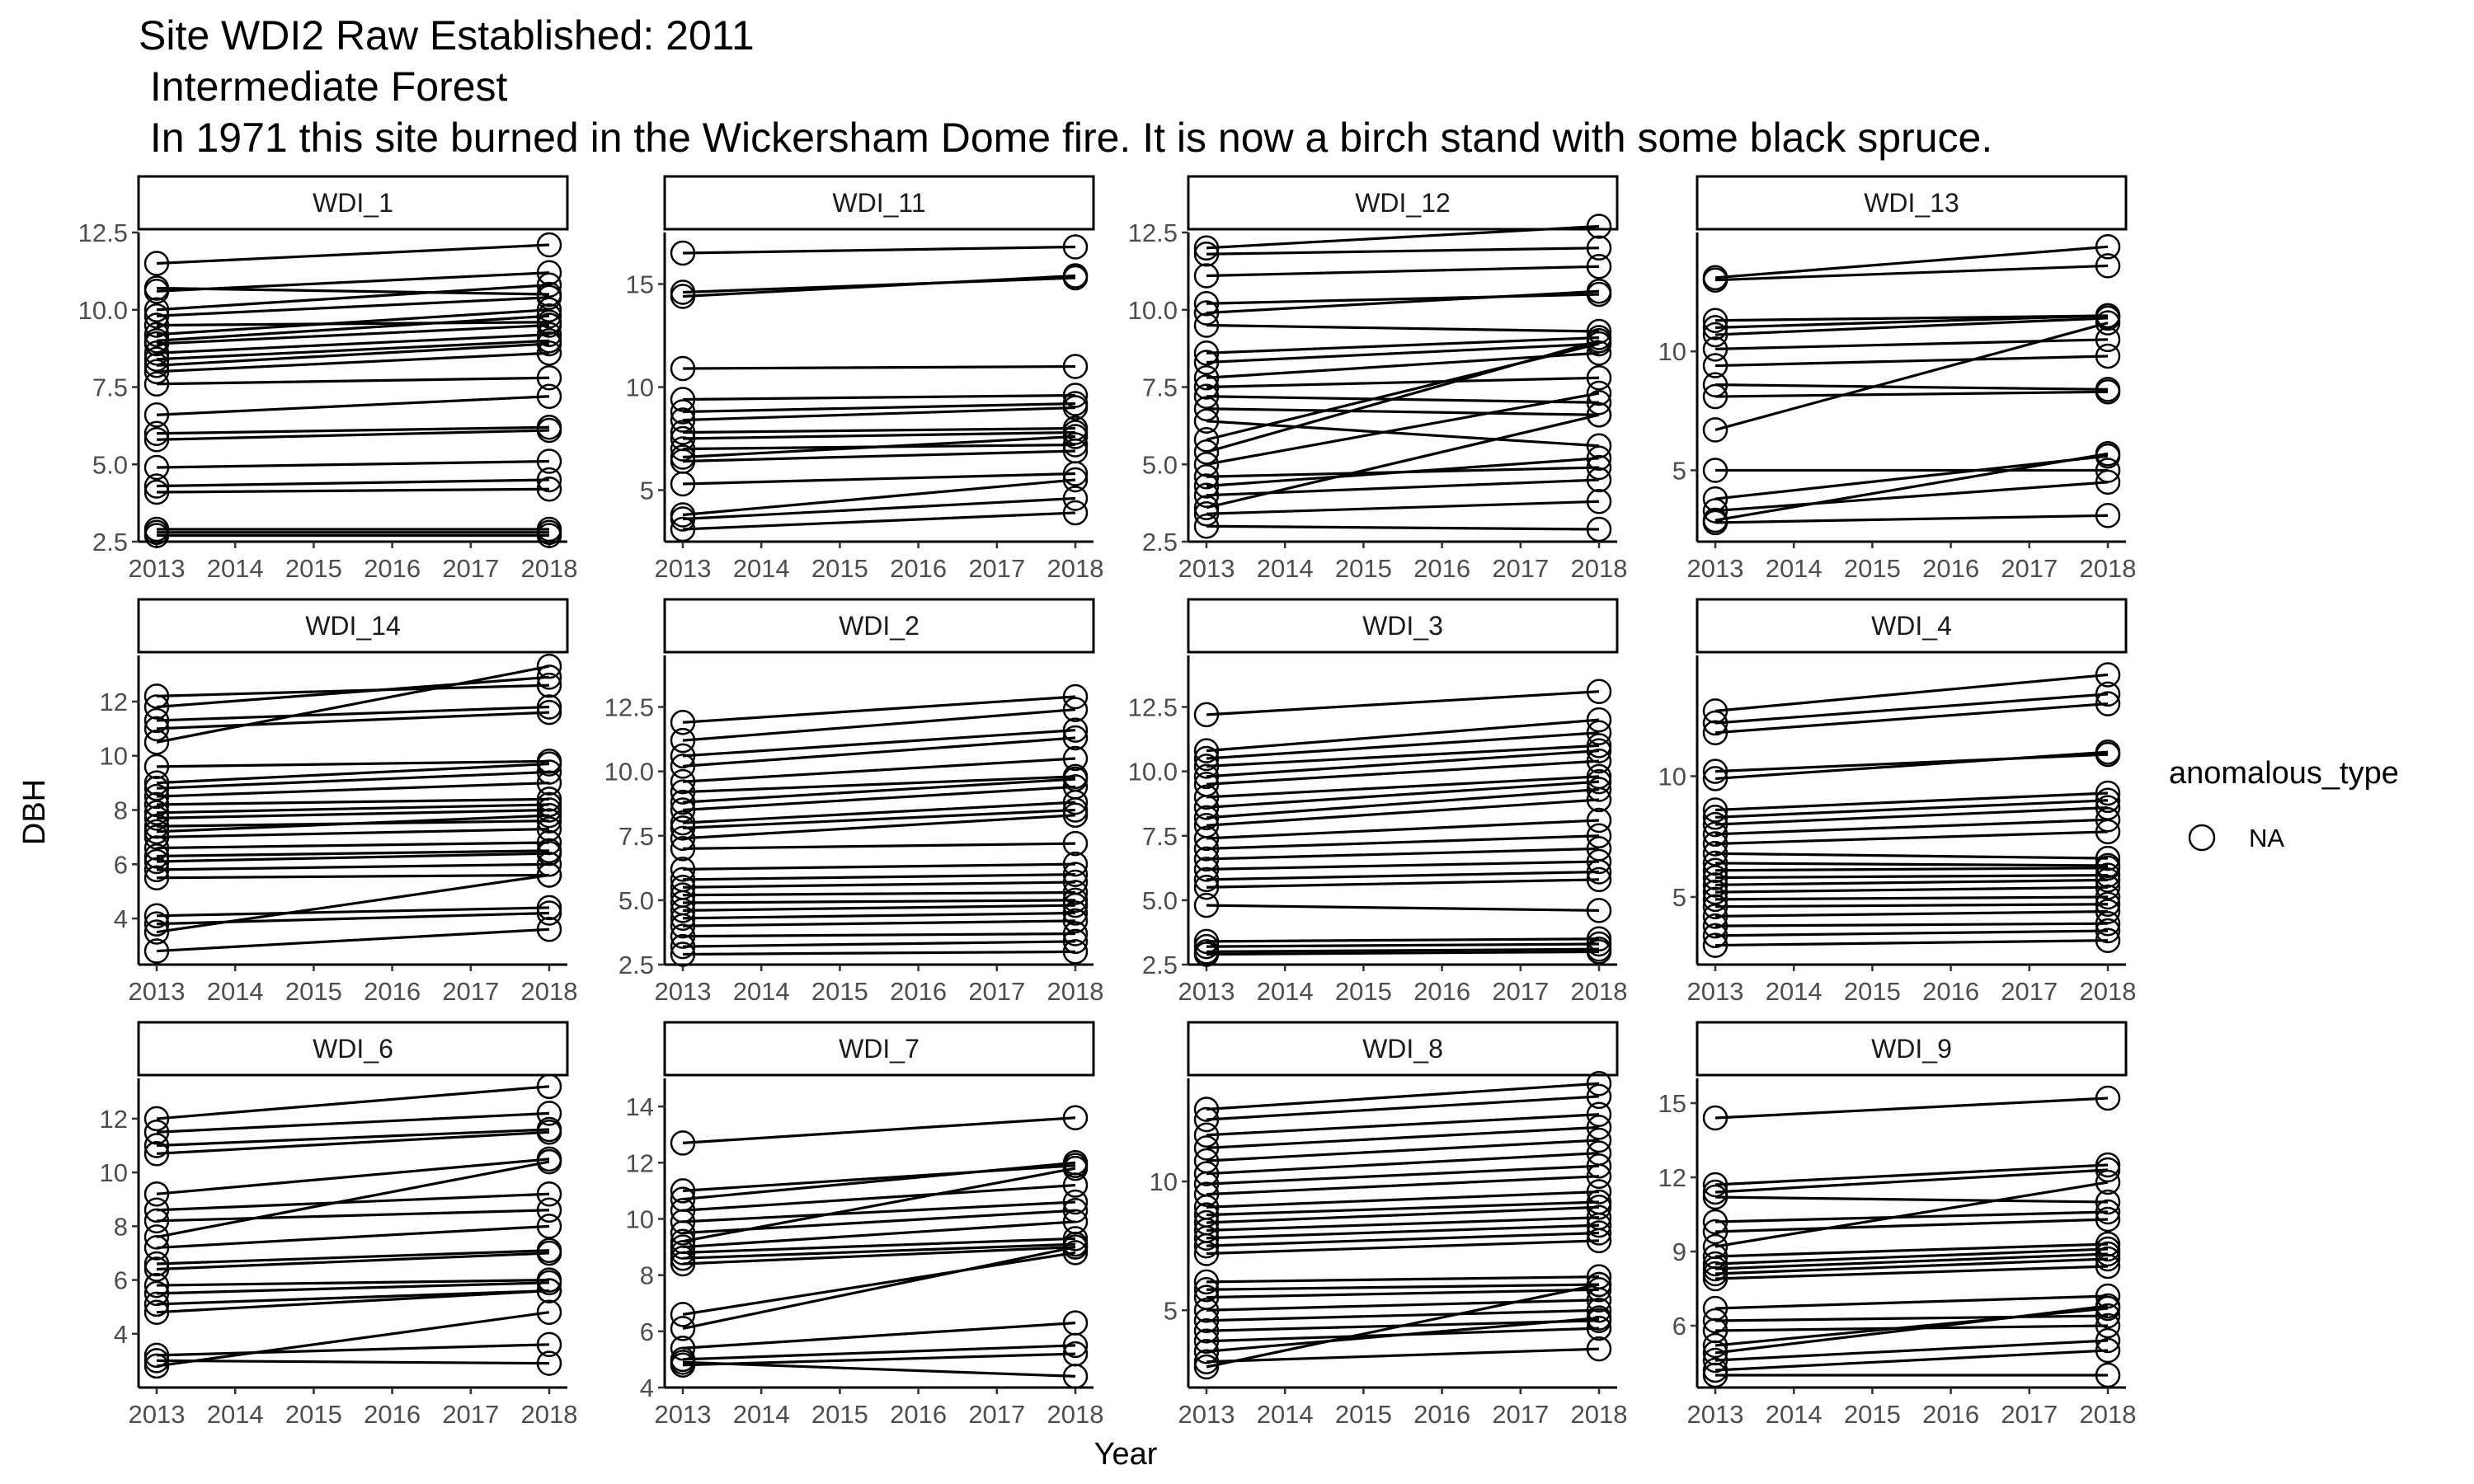 Image resolution: width=2474 pixels, height=1484 pixels. What do you see at coordinates (1153, 772) in the screenshot?
I see `y-tick-label: 10.0` at bounding box center [1153, 772].